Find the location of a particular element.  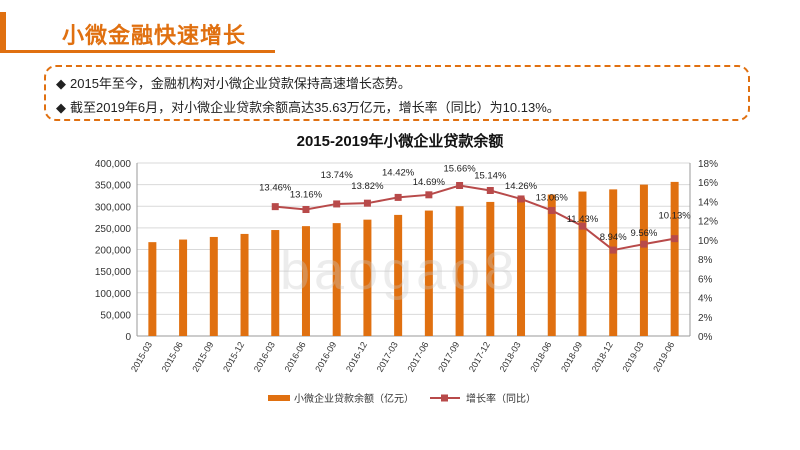

growth-rate-data-label: 10.13% is located at coordinates (675, 216).